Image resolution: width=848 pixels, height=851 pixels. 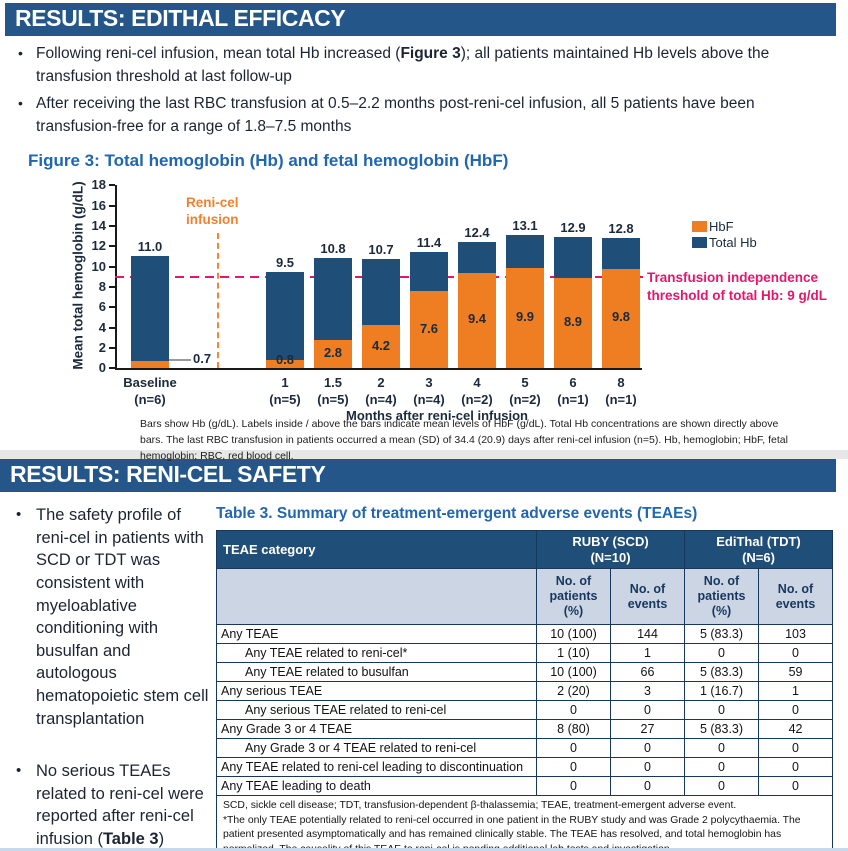 I want to click on table-row: Any TEAE 10 (100) 144 5 (83.3) 103, so click(x=525, y=634).